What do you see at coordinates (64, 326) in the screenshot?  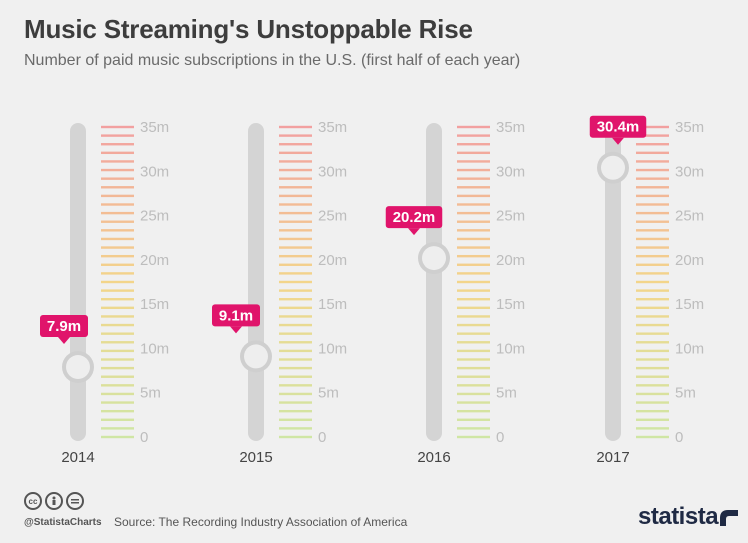 I see `value-label: 7.9m` at bounding box center [64, 326].